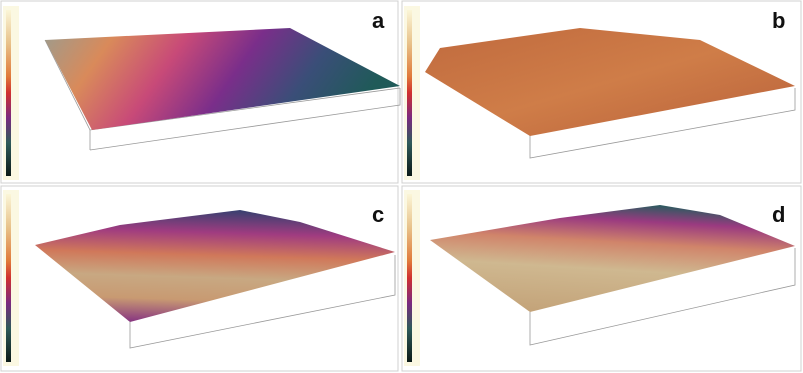  I want to click on panel-label: c, so click(378, 214).